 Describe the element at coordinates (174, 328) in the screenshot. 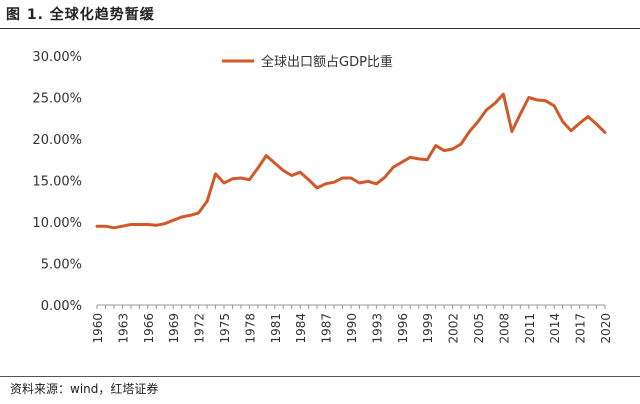

I see `x-tick-label: 1969` at that location.